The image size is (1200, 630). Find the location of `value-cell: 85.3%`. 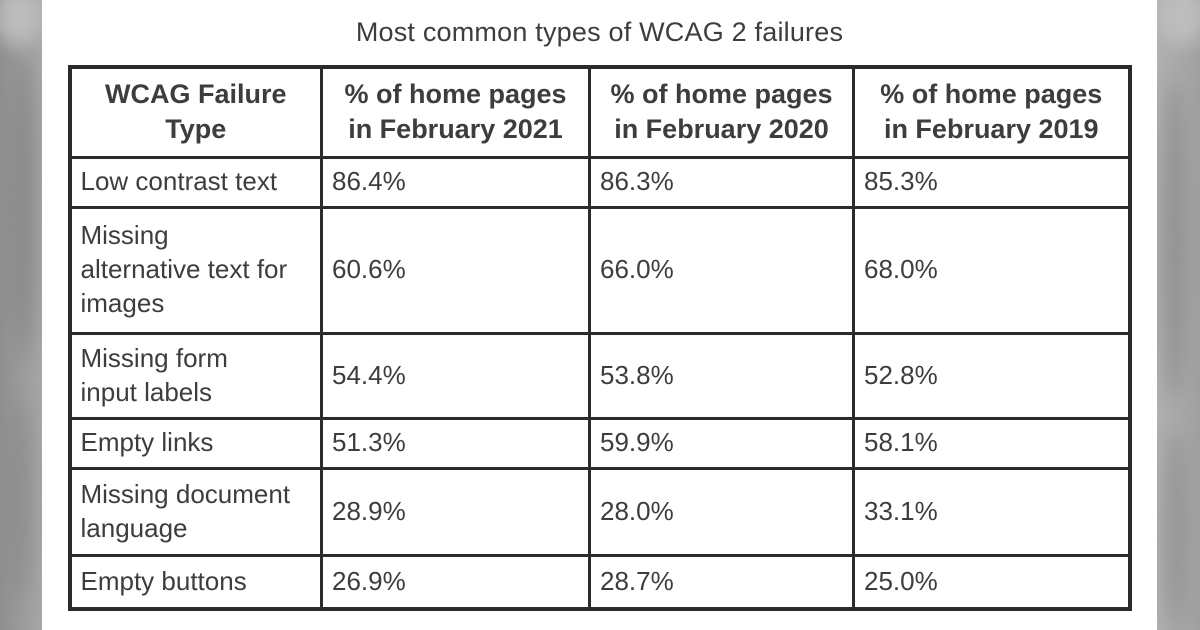

value-cell: 85.3% is located at coordinates (991, 182).